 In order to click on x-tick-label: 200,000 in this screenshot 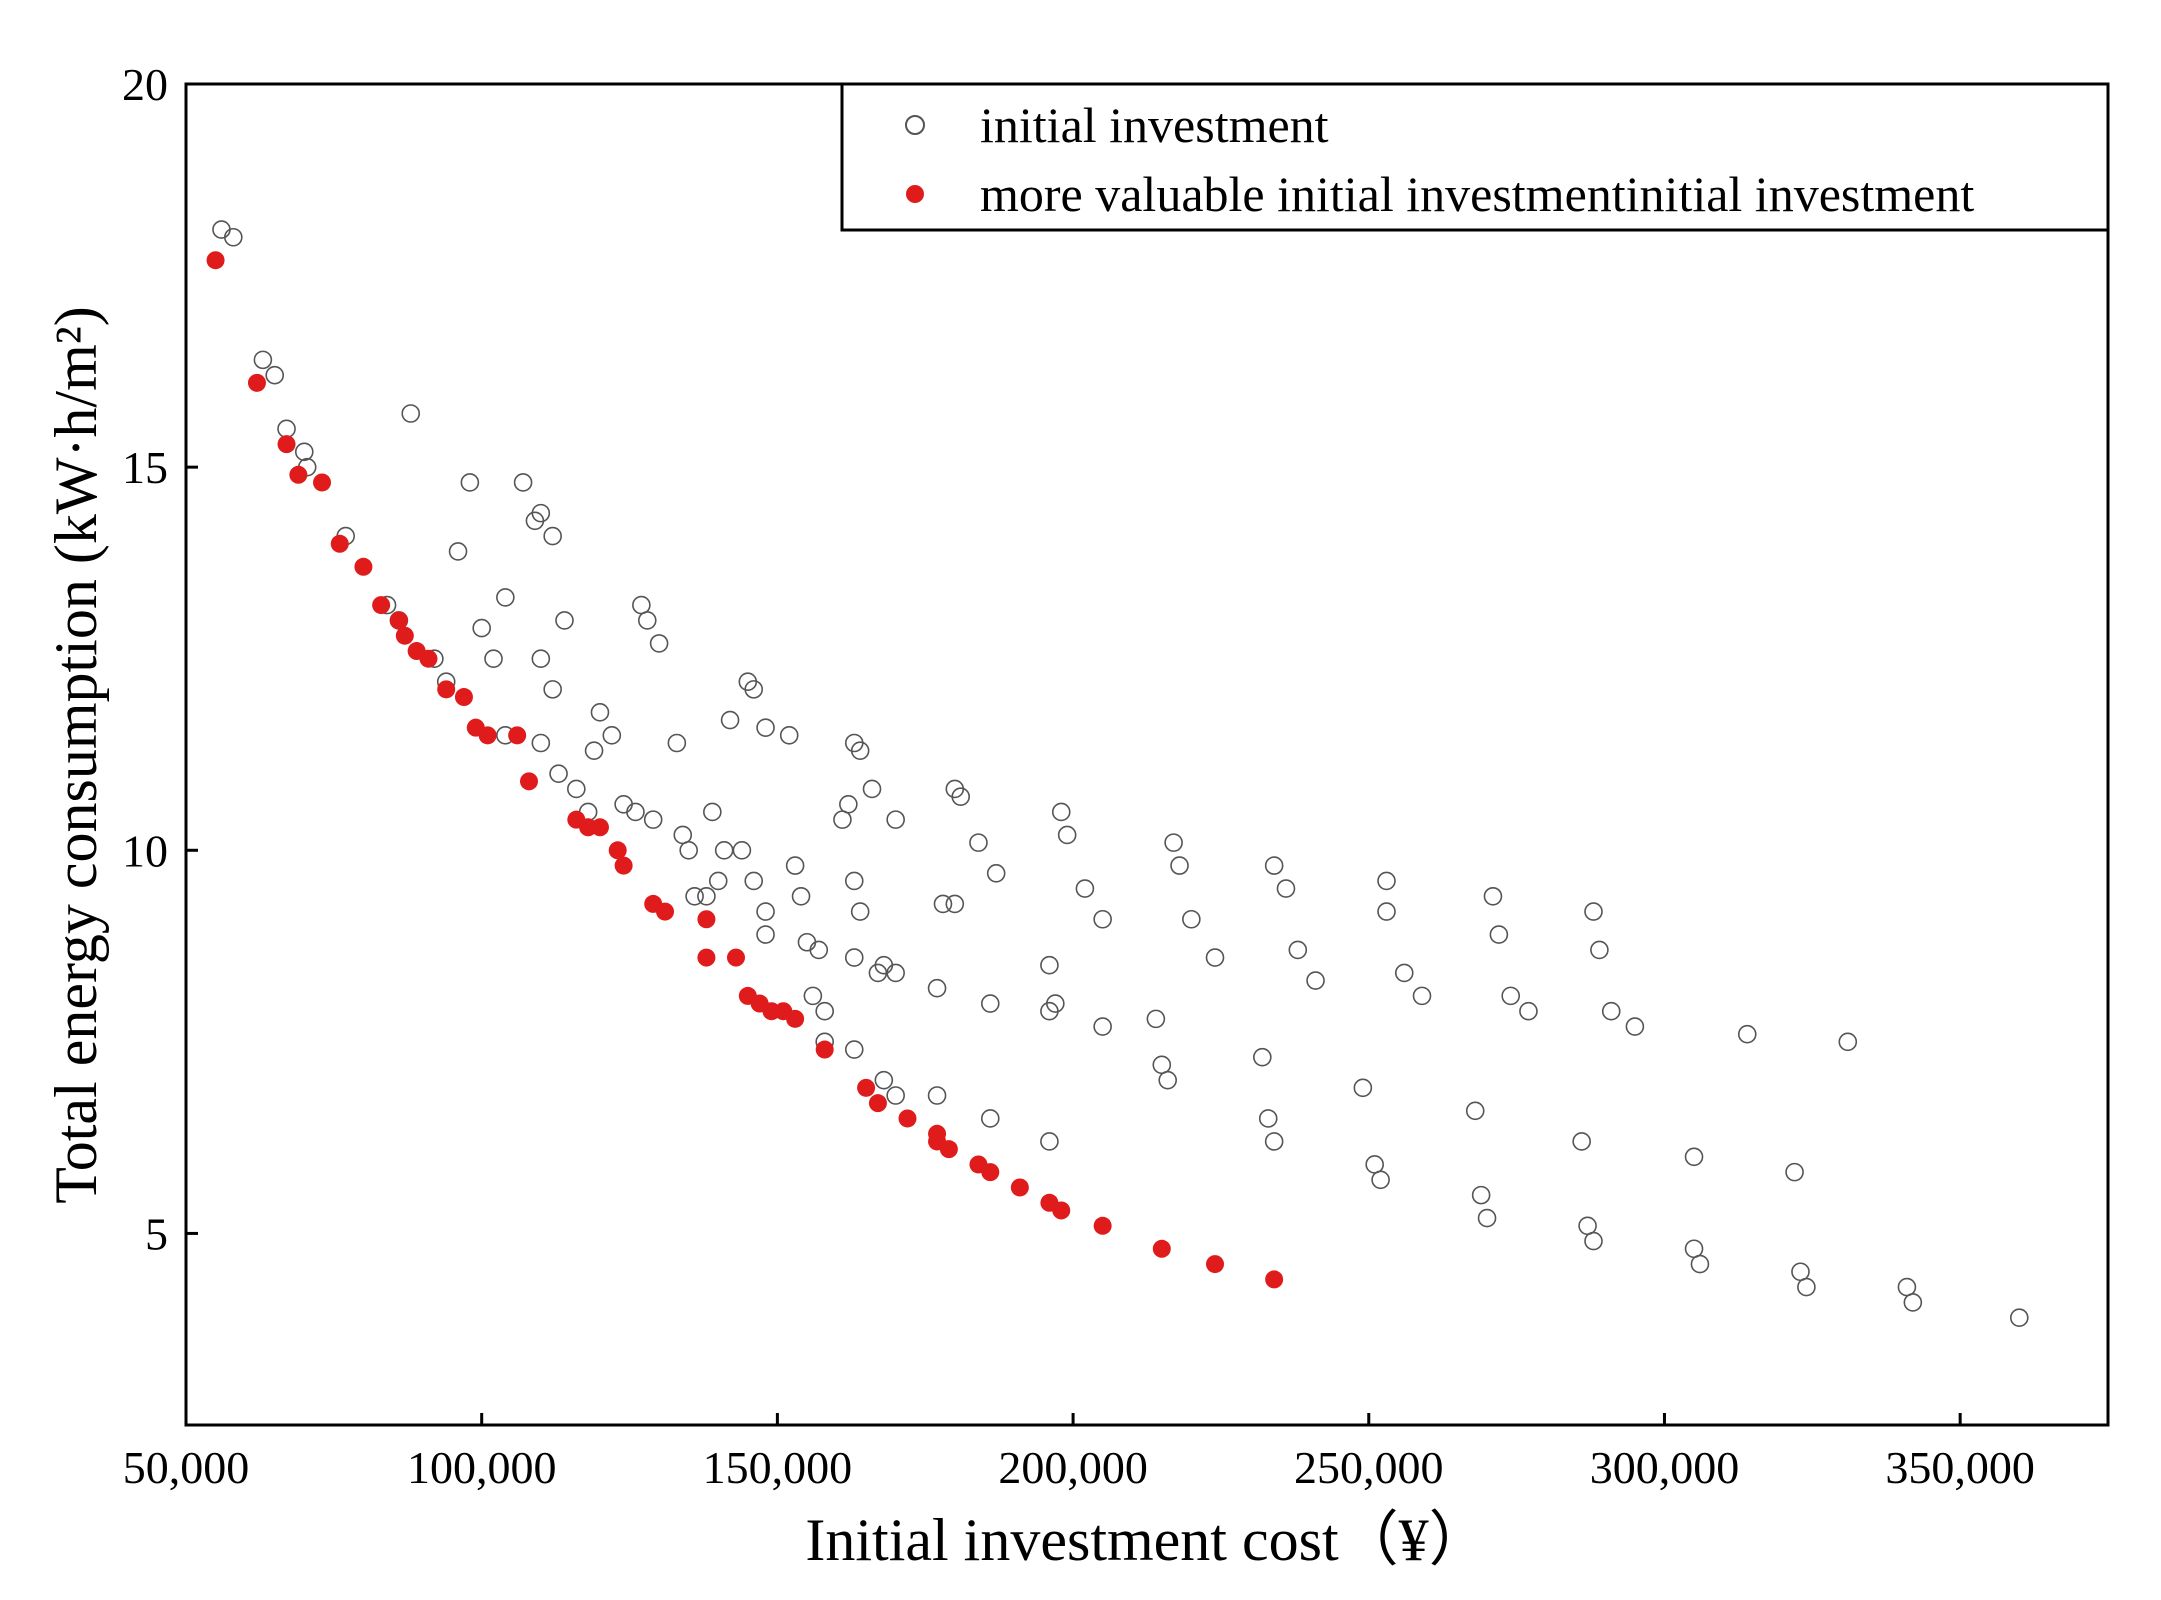, I will do `click(1073, 1467)`.